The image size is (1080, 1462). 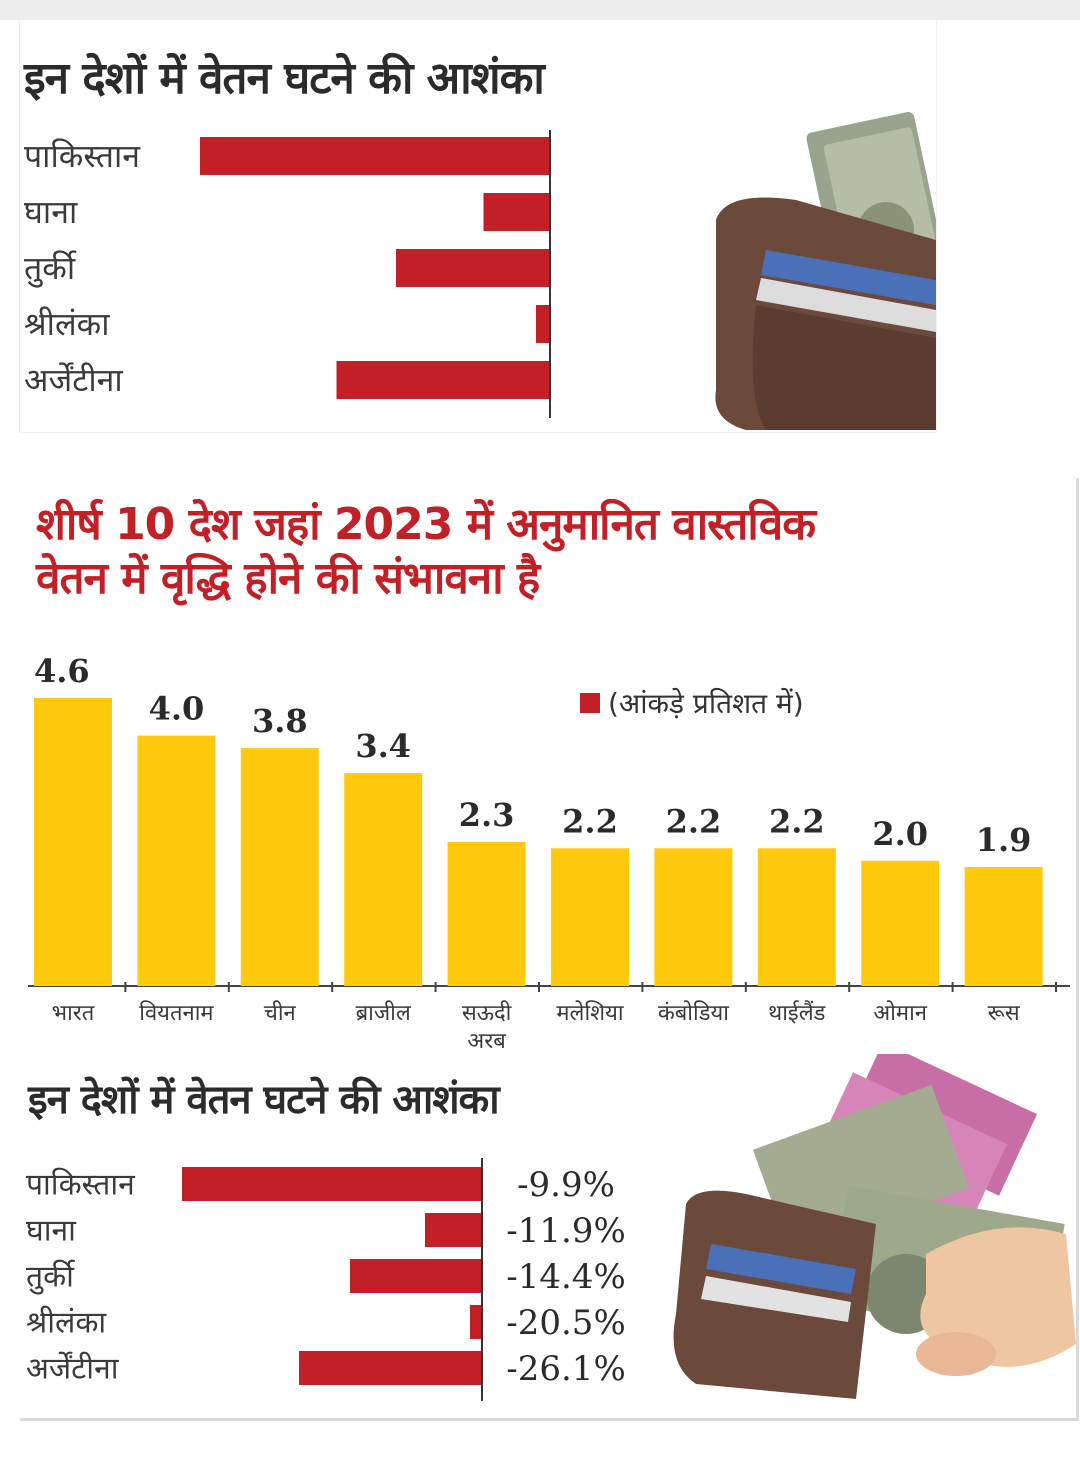 I want to click on bottom-panel-heading: इन देशों में वेतन घटने की आशंका, so click(x=264, y=1100).